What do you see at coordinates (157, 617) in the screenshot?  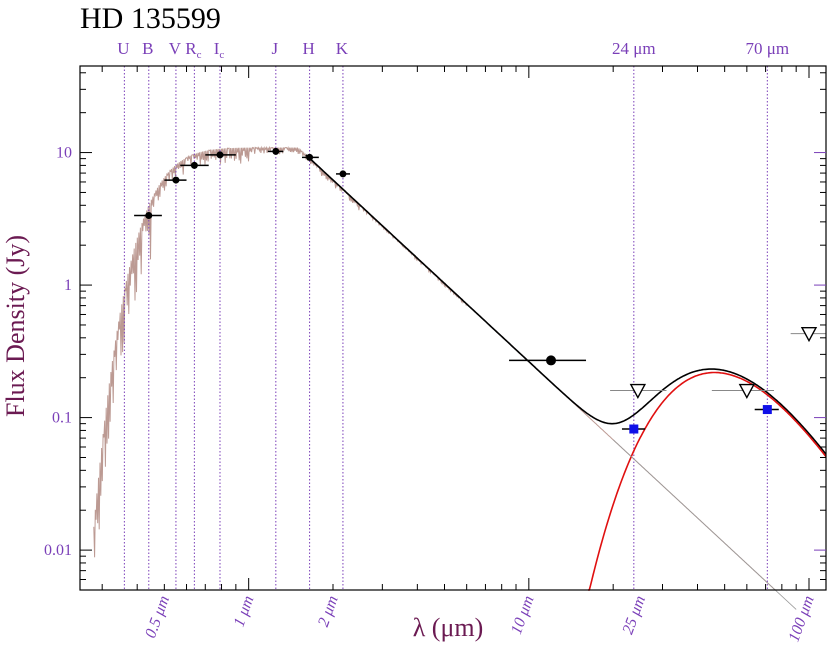 I see `x-tick-label: 0.5 μm` at bounding box center [157, 617].